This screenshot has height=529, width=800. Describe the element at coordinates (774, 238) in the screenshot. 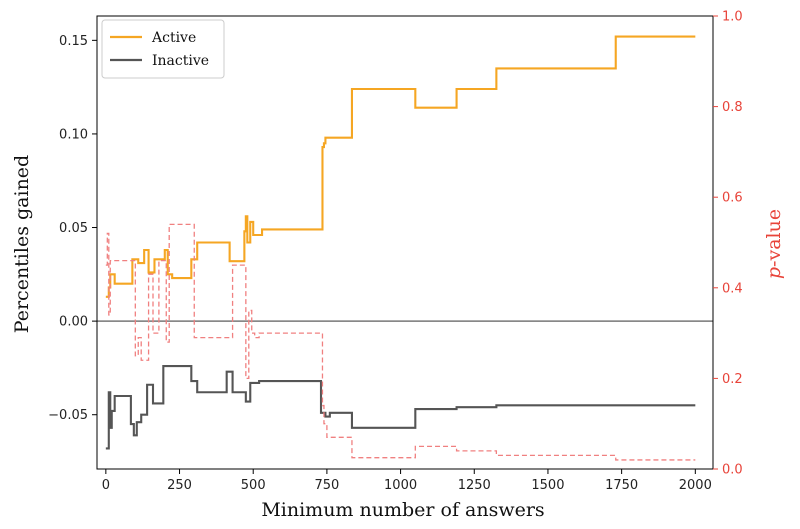

I see `y-axis-right-title-rest: -value` at that location.